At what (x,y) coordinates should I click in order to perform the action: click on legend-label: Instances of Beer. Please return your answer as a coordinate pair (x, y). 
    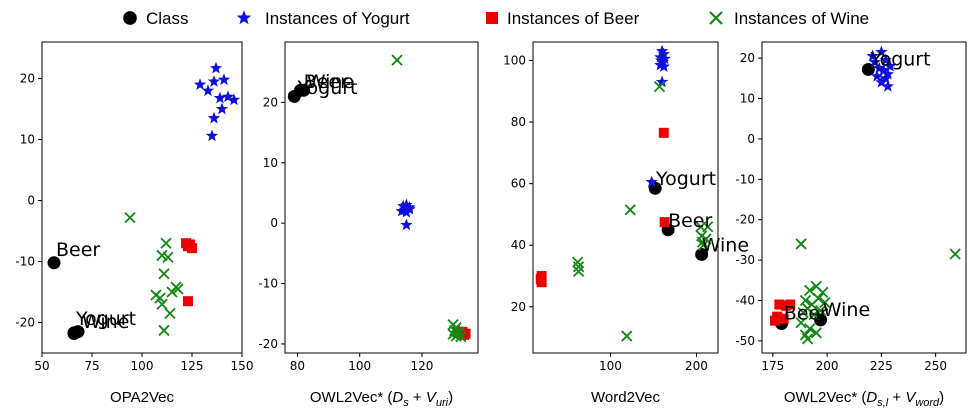
    Looking at the image, I should click on (573, 18).